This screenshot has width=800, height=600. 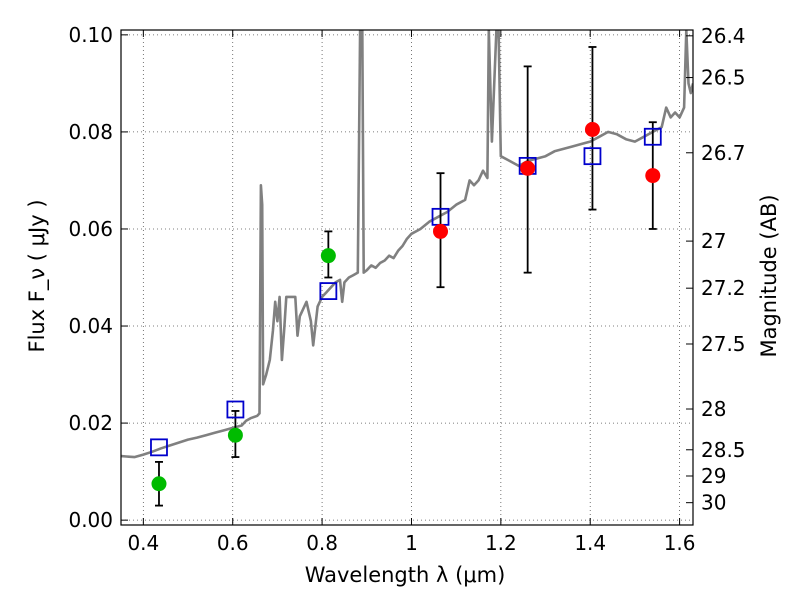 What do you see at coordinates (713, 241) in the screenshot?
I see `mag-tick-label: 27` at bounding box center [713, 241].